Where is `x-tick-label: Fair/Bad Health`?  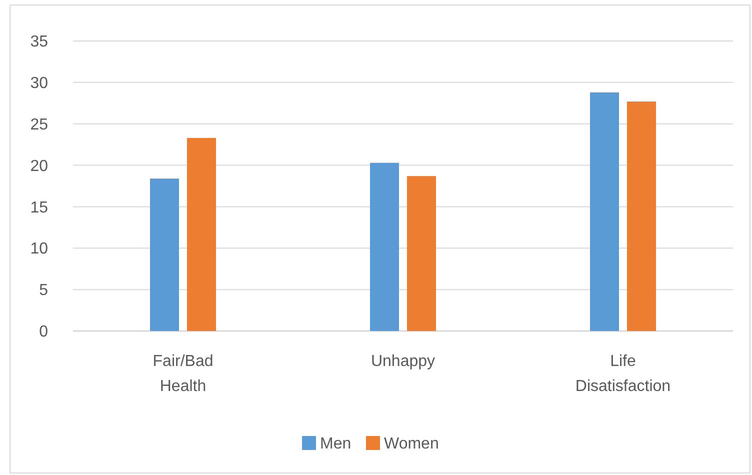 x-tick-label: Fair/Bad Health is located at coordinates (183, 374).